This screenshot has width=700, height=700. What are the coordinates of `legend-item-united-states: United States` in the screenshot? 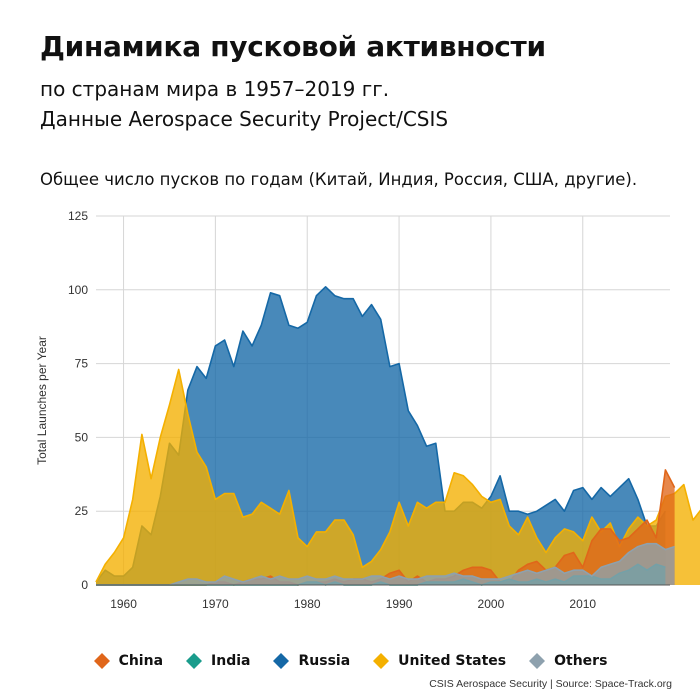 It's located at (439, 661).